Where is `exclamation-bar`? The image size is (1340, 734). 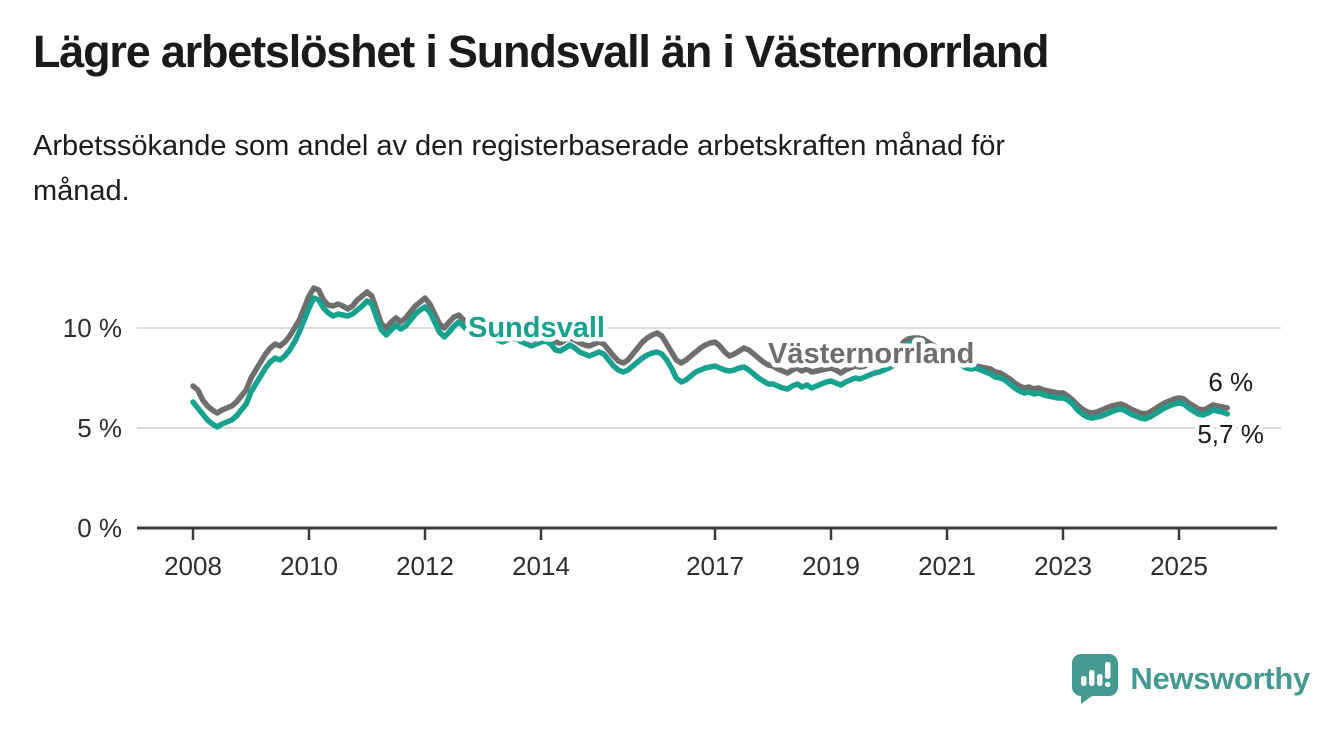
exclamation-bar is located at coordinates (1108, 670).